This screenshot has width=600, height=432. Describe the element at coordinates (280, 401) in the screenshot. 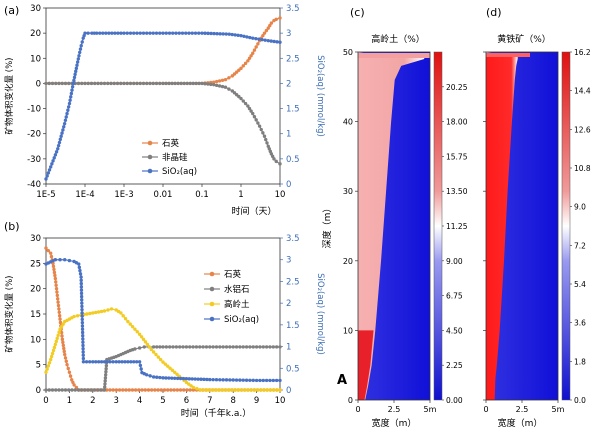

I see `x-tick-label: 10` at that location.